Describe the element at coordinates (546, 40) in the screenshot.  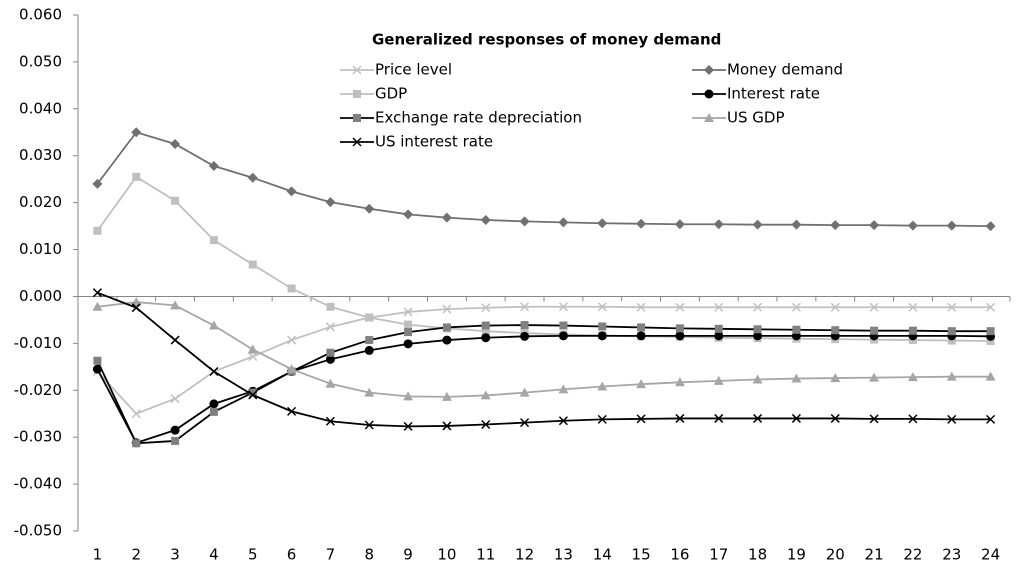
I see `chart-title: Generalized responses of money demand` at that location.